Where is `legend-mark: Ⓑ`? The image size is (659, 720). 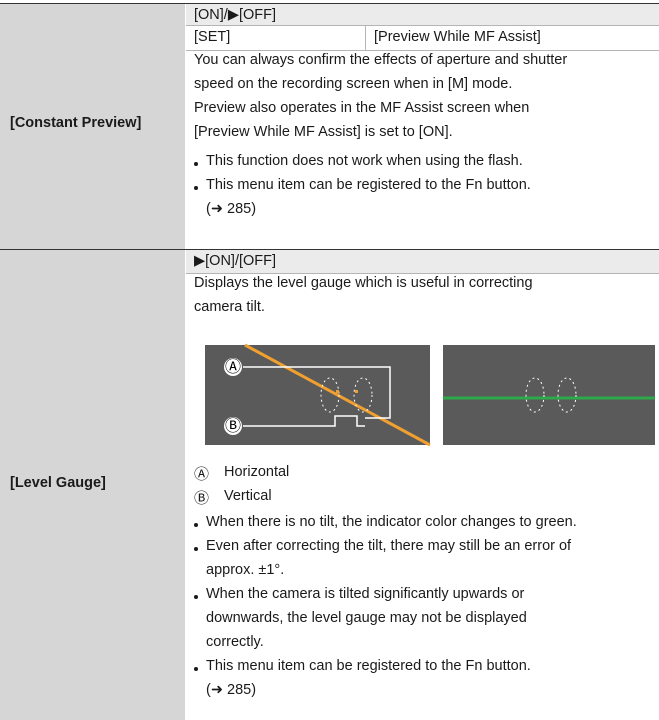 legend-mark: Ⓑ is located at coordinates (202, 498).